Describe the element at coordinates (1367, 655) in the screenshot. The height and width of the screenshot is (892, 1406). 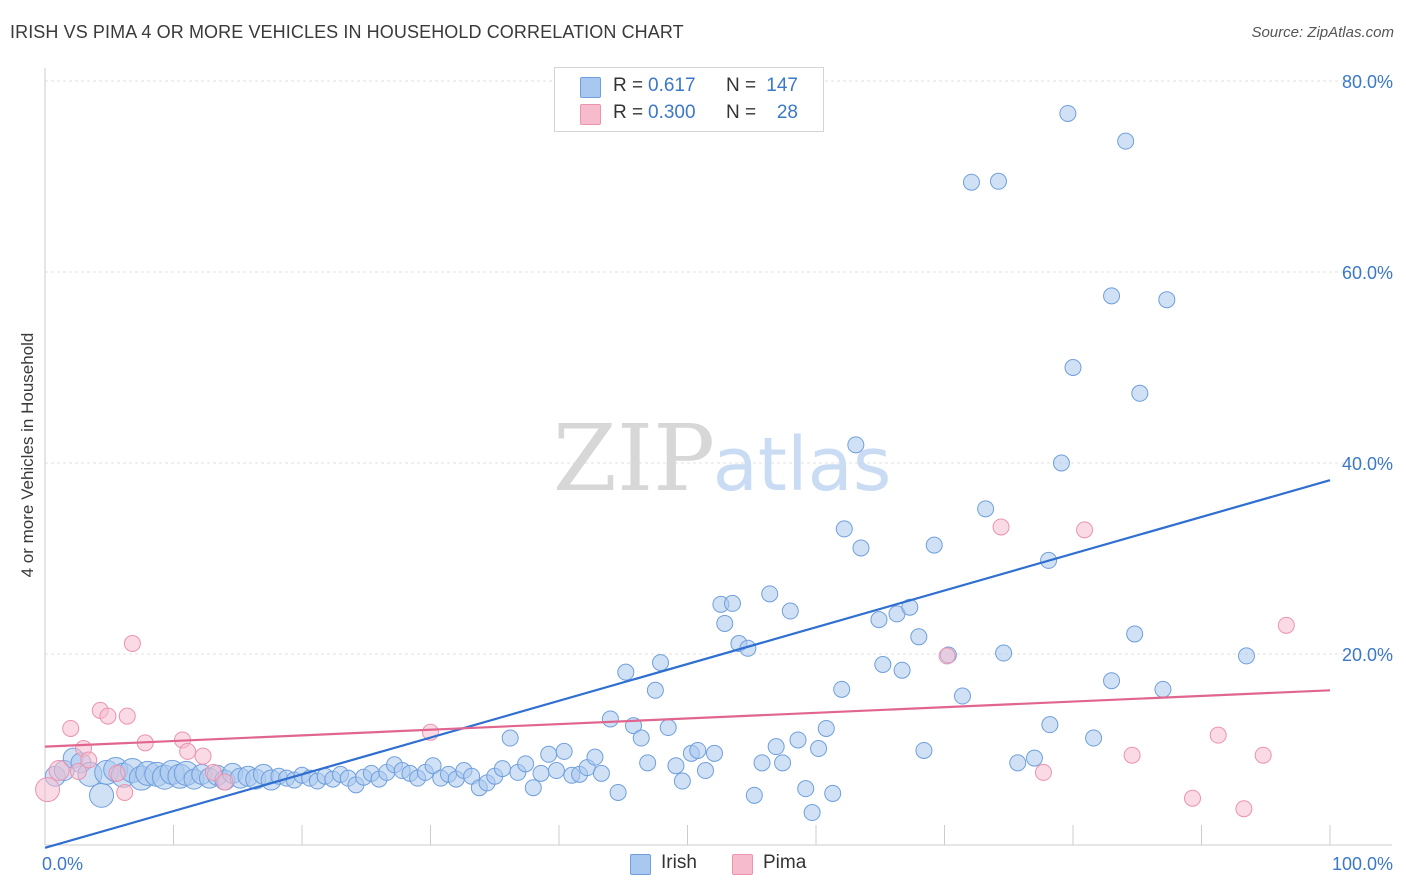
I see `y-tick-label: 20.0%` at that location.